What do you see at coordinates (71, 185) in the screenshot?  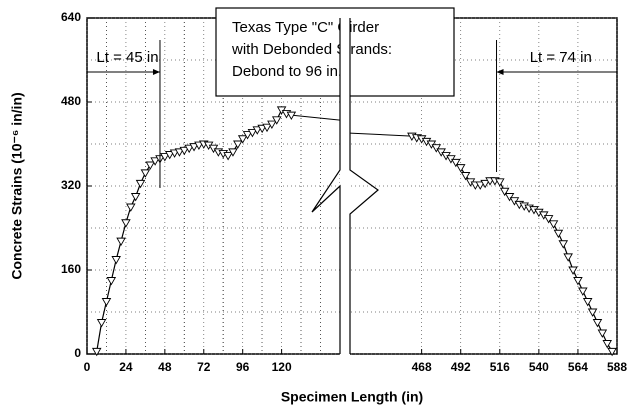 I see `y-tick-label: 320` at bounding box center [71, 185].